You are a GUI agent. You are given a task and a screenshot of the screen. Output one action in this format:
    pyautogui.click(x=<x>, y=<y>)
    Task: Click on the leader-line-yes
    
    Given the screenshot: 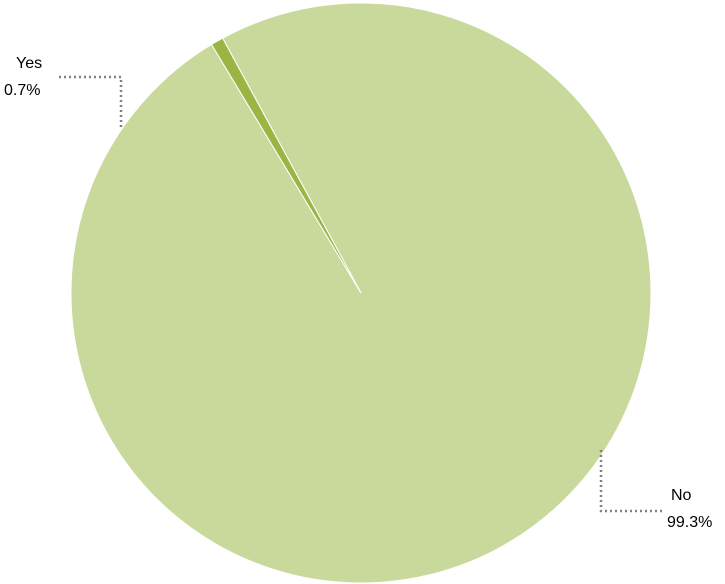 What is the action you would take?
    pyautogui.click(x=91, y=101)
    